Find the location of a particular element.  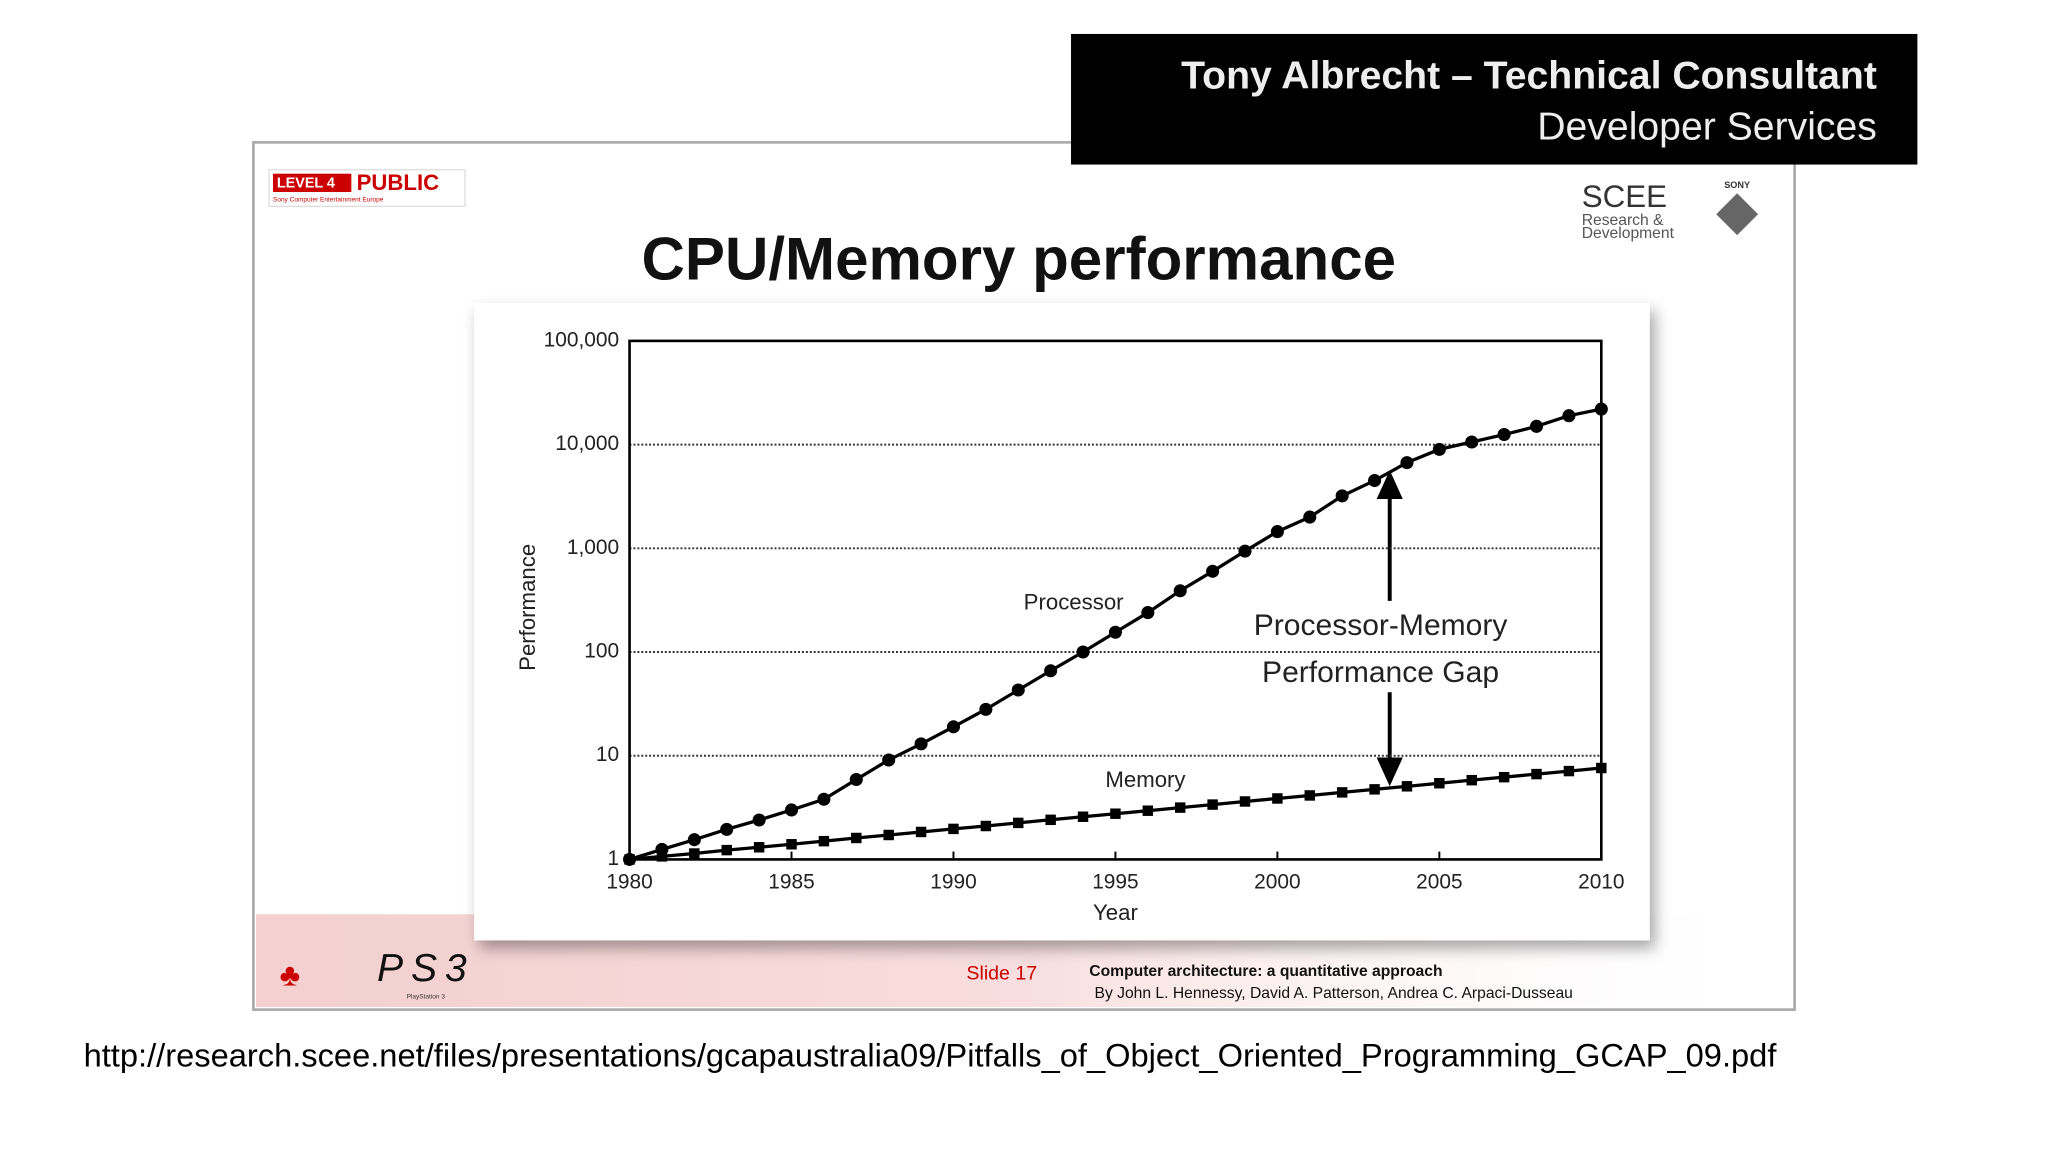

y-tick-label: 1 is located at coordinates (613, 858).